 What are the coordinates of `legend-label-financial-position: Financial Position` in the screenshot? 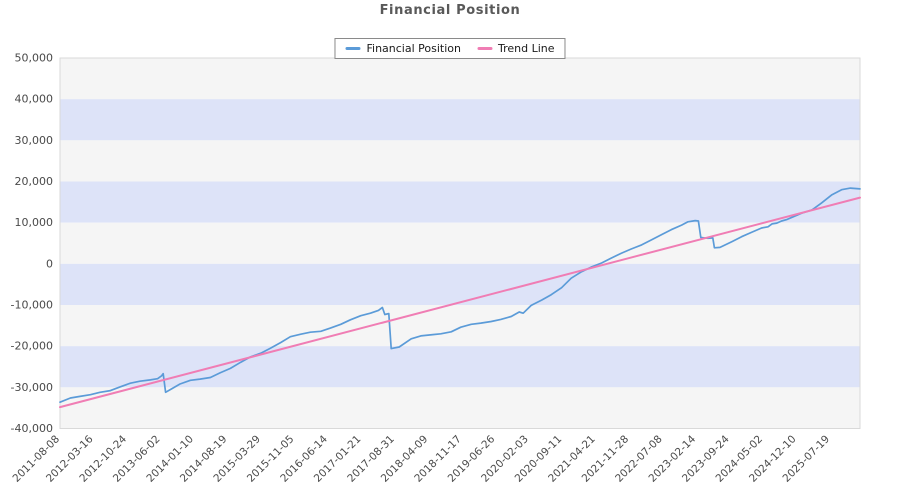 It's located at (413, 48).